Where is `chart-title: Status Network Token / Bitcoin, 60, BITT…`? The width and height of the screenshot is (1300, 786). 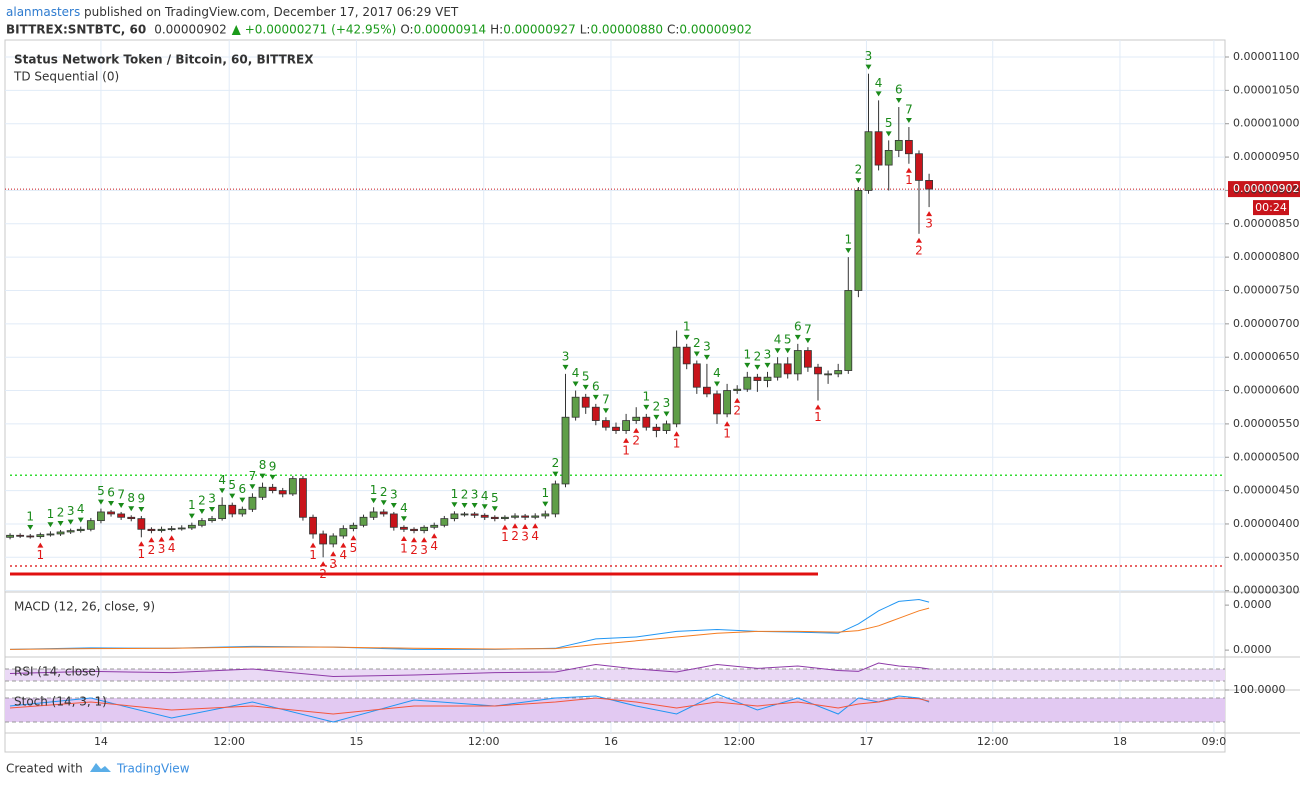
chart-title: Status Network Token / Bitcoin, 60, BITT… is located at coordinates (164, 60).